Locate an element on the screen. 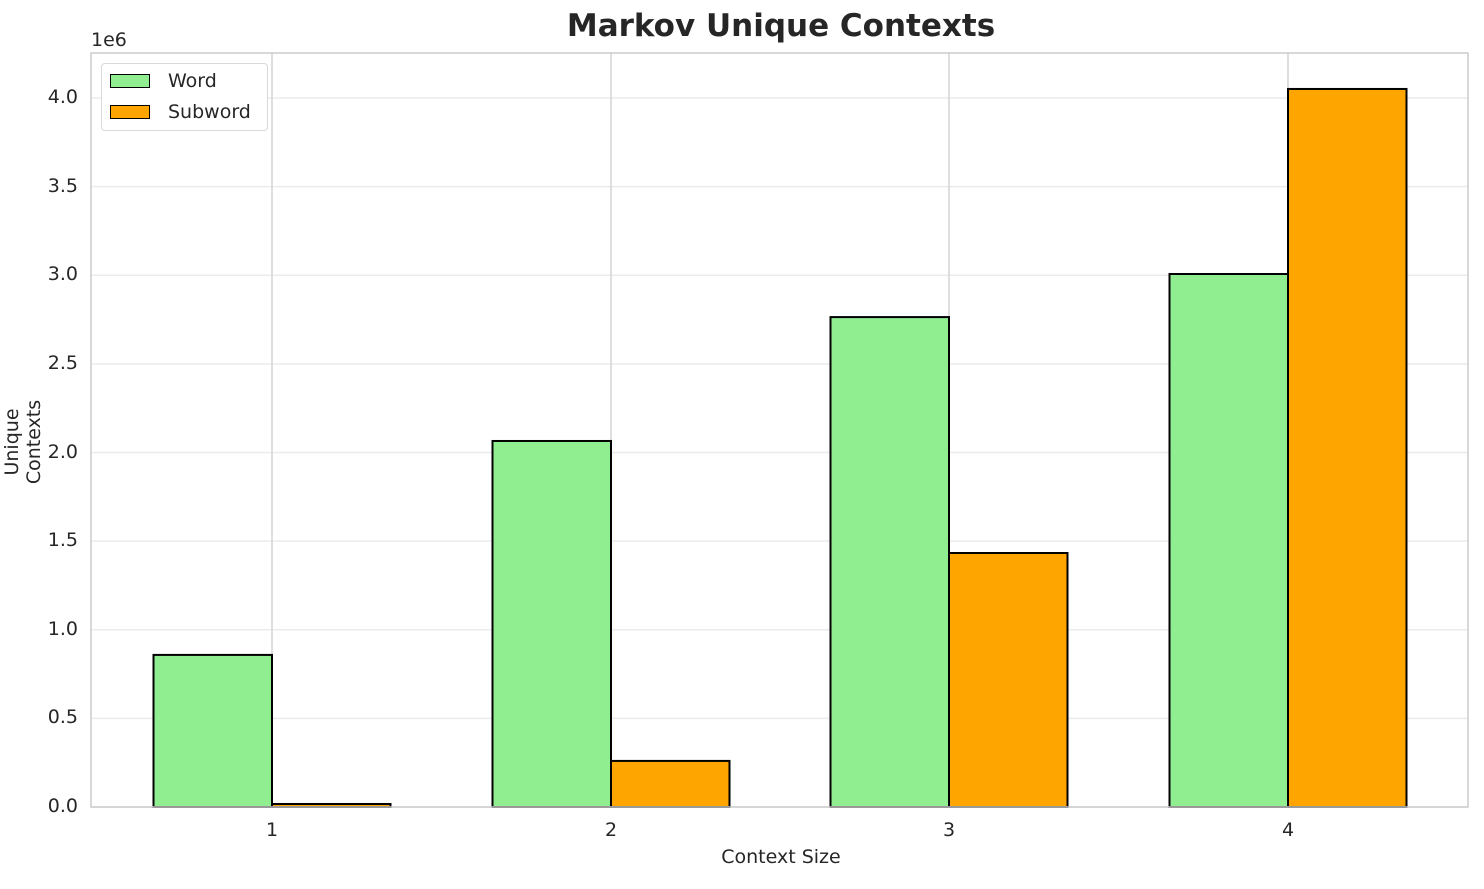 The image size is (1484, 889). y-tick-label: 0.5 is located at coordinates (62, 717).